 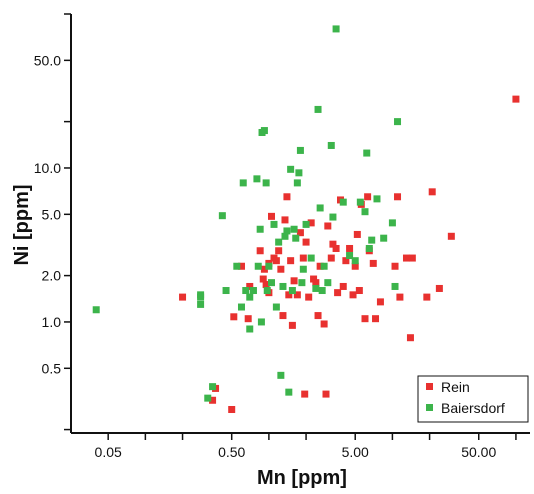 What do you see at coordinates (429, 407) in the screenshot?
I see `legend-marker-baiersdorf` at bounding box center [429, 407].